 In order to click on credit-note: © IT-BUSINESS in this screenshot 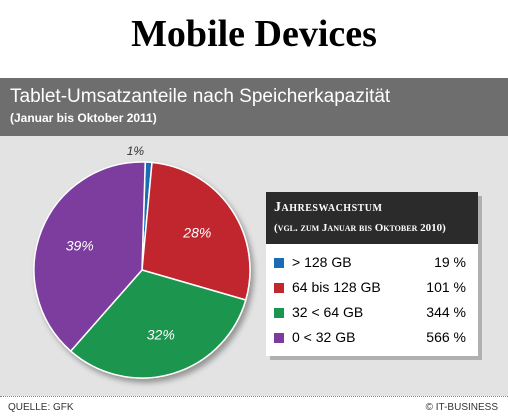, I will do `click(461, 407)`.